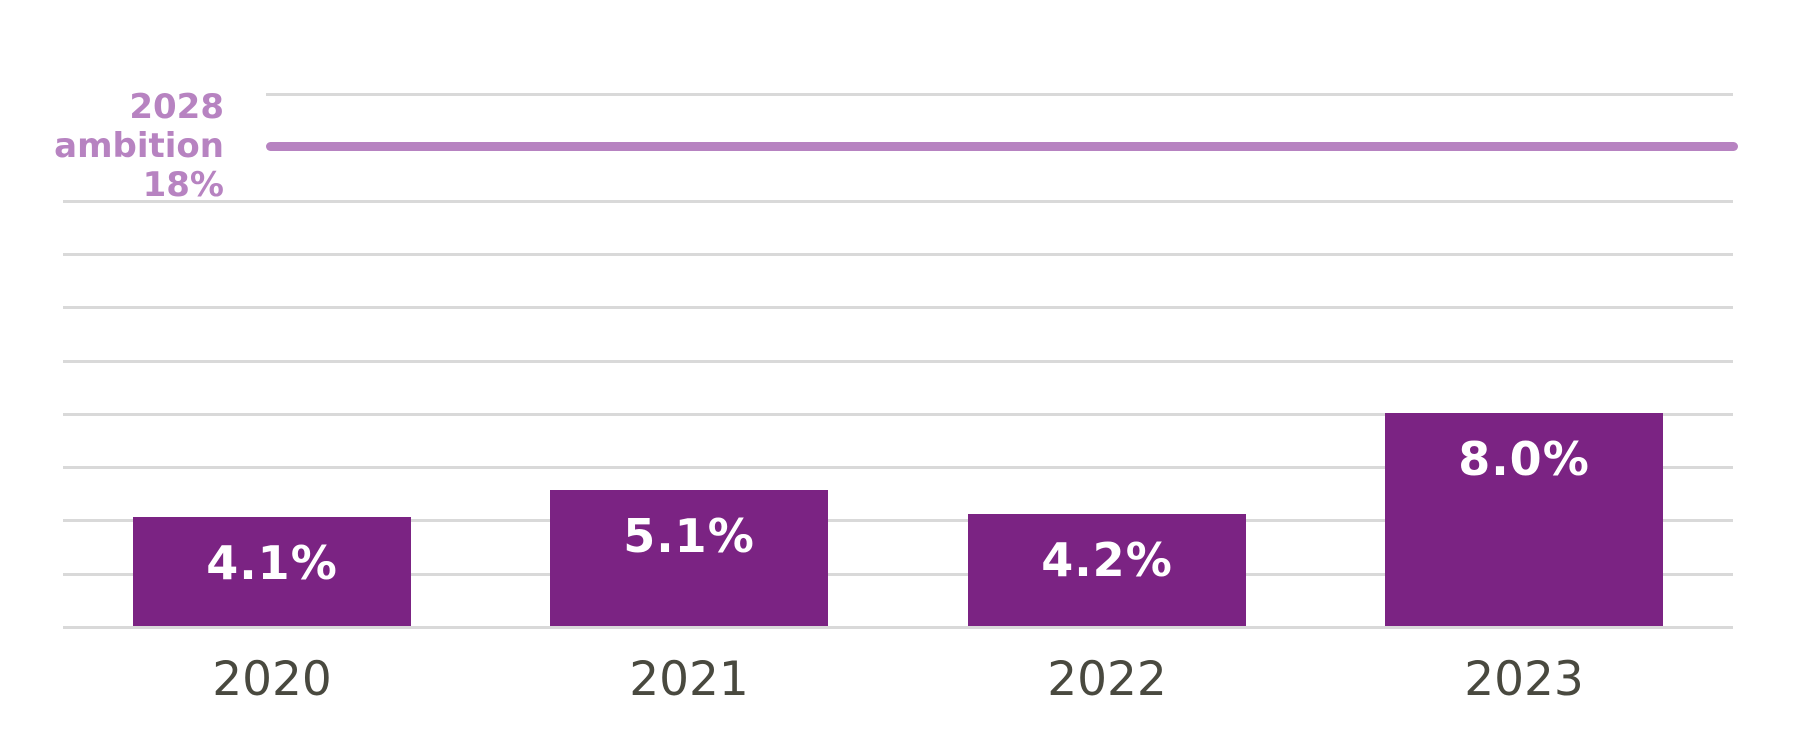 This screenshot has height=751, width=1793. What do you see at coordinates (272, 563) in the screenshot?
I see `bar-value-label-2020: 4.1%` at bounding box center [272, 563].